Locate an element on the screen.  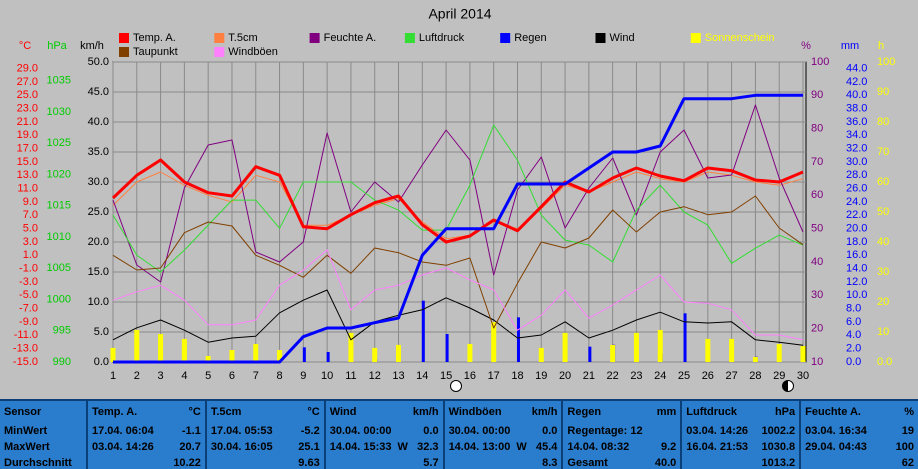
y-tick-label: 1020 is located at coordinates (59, 174).